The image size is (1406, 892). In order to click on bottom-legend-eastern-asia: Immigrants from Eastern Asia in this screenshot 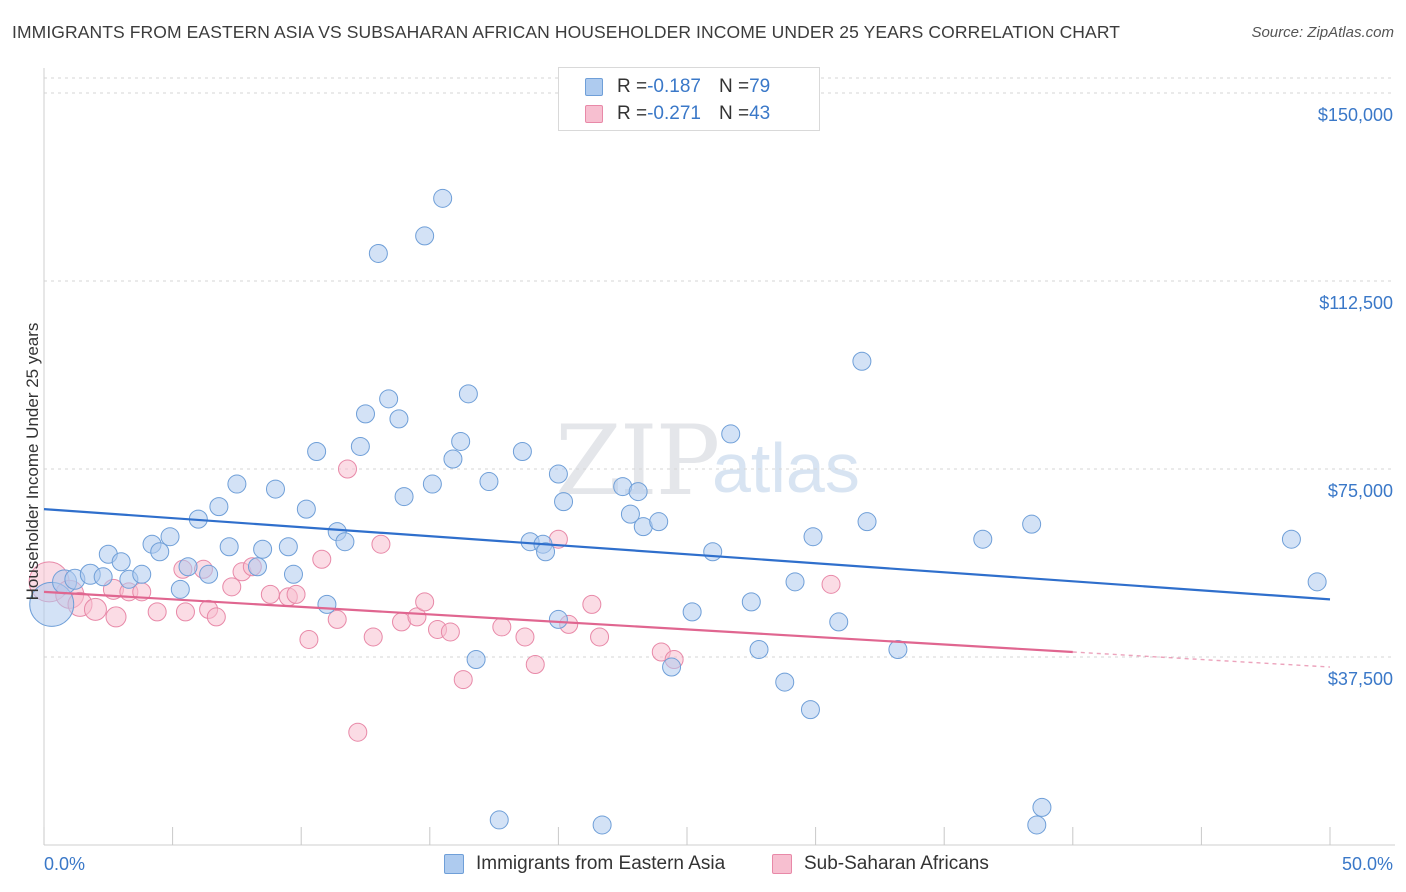, I will do `click(584, 864)`.